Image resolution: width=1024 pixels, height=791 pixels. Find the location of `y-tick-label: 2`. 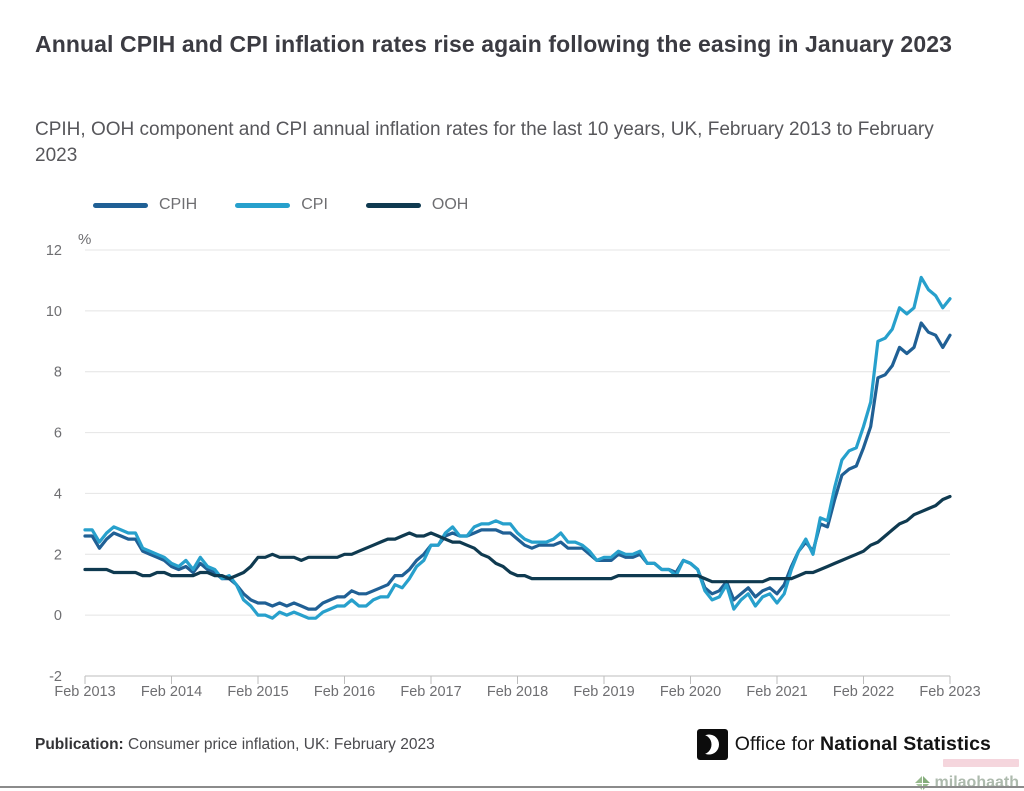

y-tick-label: 2 is located at coordinates (58, 555).